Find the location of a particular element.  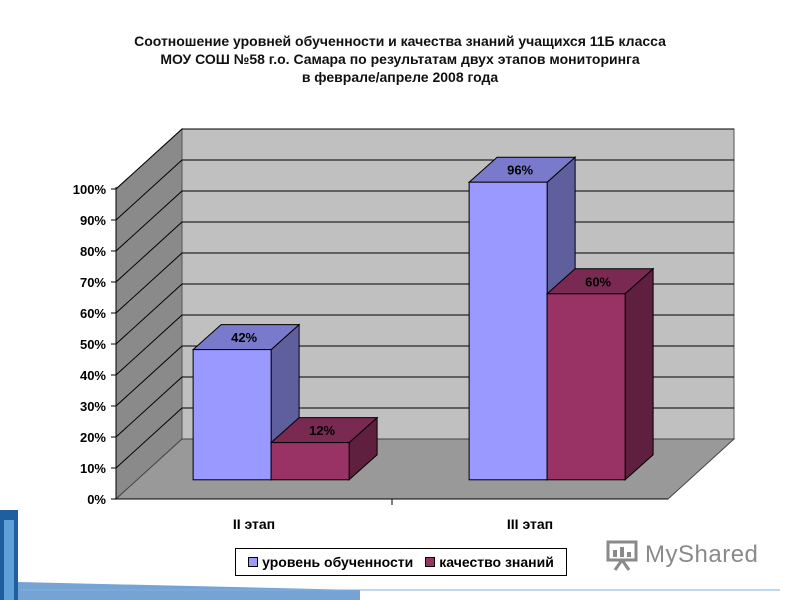

x-tick-label: III этап is located at coordinates (530, 524).